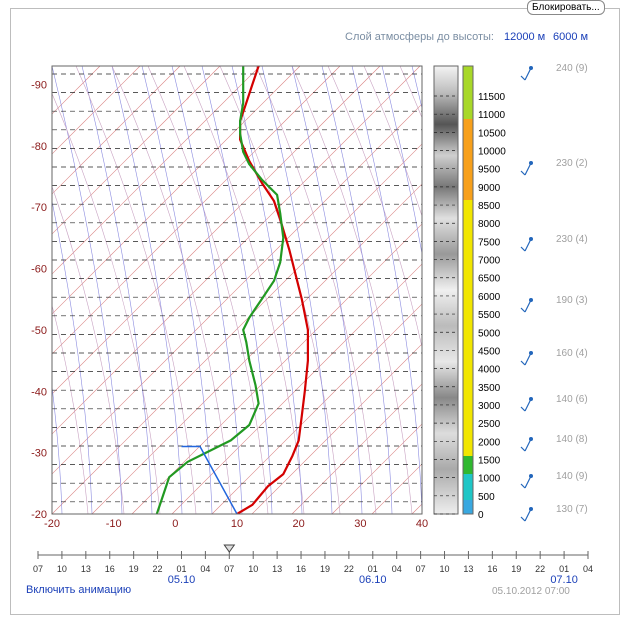 This screenshot has width=640, height=621. Describe the element at coordinates (572, 399) in the screenshot. I see `wind-label: 140 (6)` at that location.